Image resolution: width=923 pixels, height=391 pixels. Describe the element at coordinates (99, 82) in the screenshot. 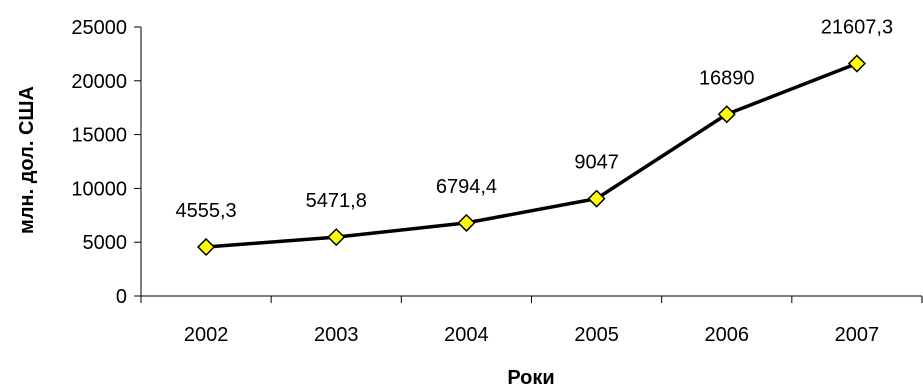

I see `y-tick-label: 20000` at that location.